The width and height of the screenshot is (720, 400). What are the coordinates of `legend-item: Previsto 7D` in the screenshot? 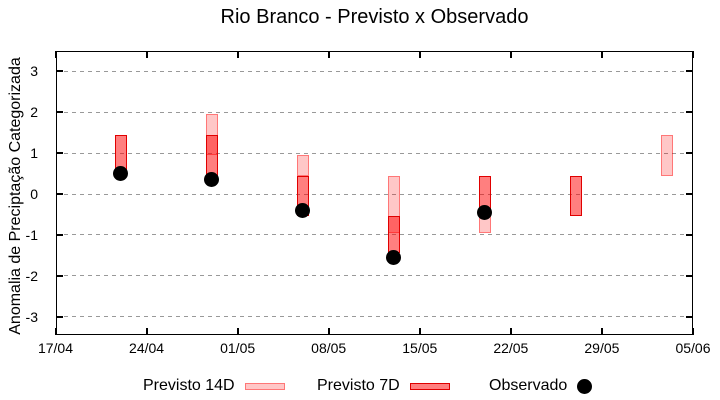 It's located at (383, 386).